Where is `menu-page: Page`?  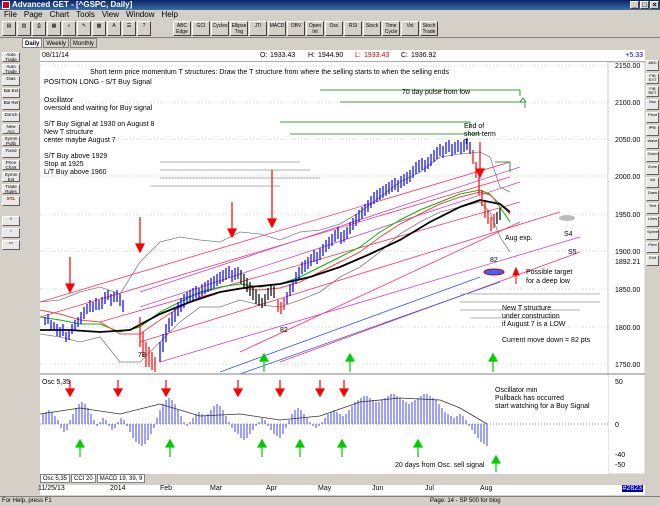
menu-page: Page is located at coordinates (33, 14).